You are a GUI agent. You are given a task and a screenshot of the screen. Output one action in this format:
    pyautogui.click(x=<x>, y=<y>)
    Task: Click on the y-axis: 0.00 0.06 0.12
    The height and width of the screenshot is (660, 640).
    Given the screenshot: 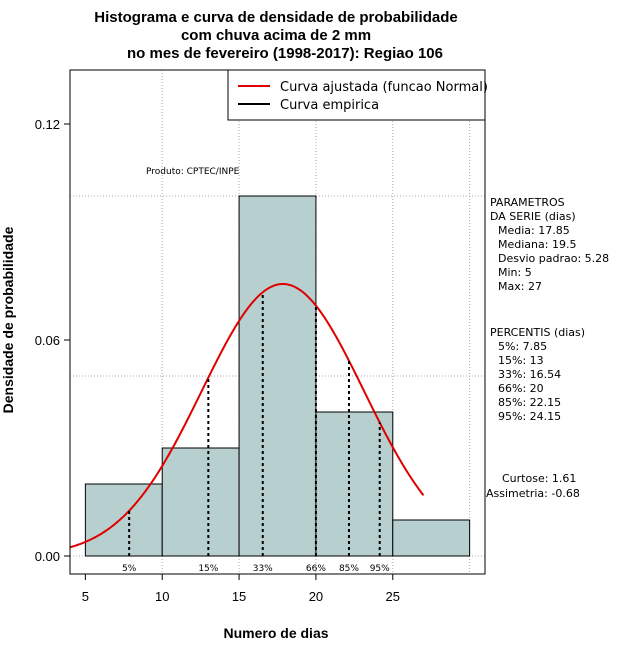 What is the action you would take?
    pyautogui.click(x=52, y=340)
    